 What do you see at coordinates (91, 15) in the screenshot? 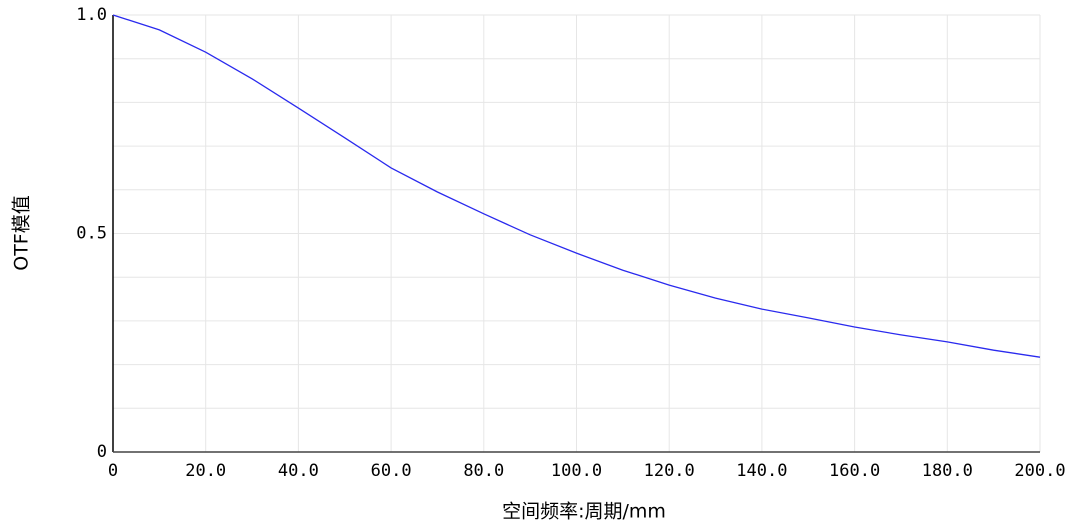
I see `y-tick-label: 1.0` at bounding box center [91, 15].